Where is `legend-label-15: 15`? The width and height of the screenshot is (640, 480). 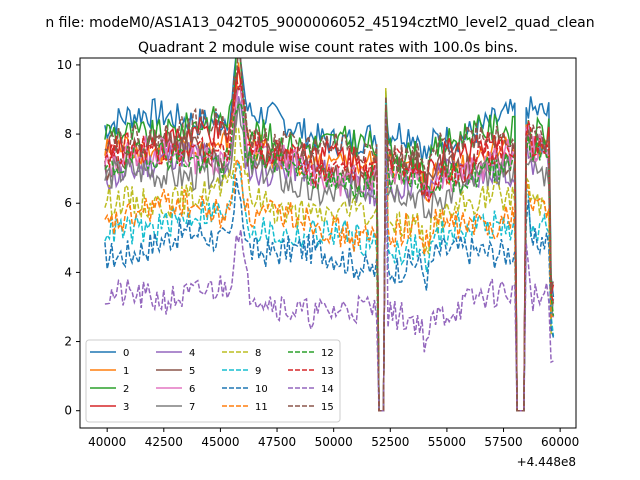 legend-label-15: 15 is located at coordinates (327, 407).